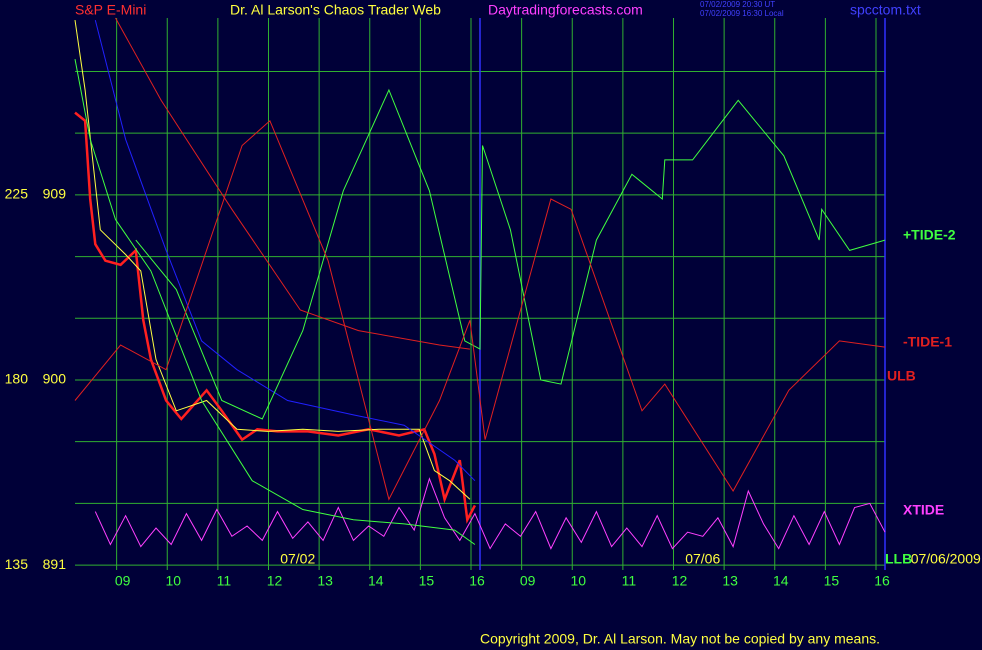  I want to click on timestamp: 07/02/2009 20:30 UT, so click(737, 4).